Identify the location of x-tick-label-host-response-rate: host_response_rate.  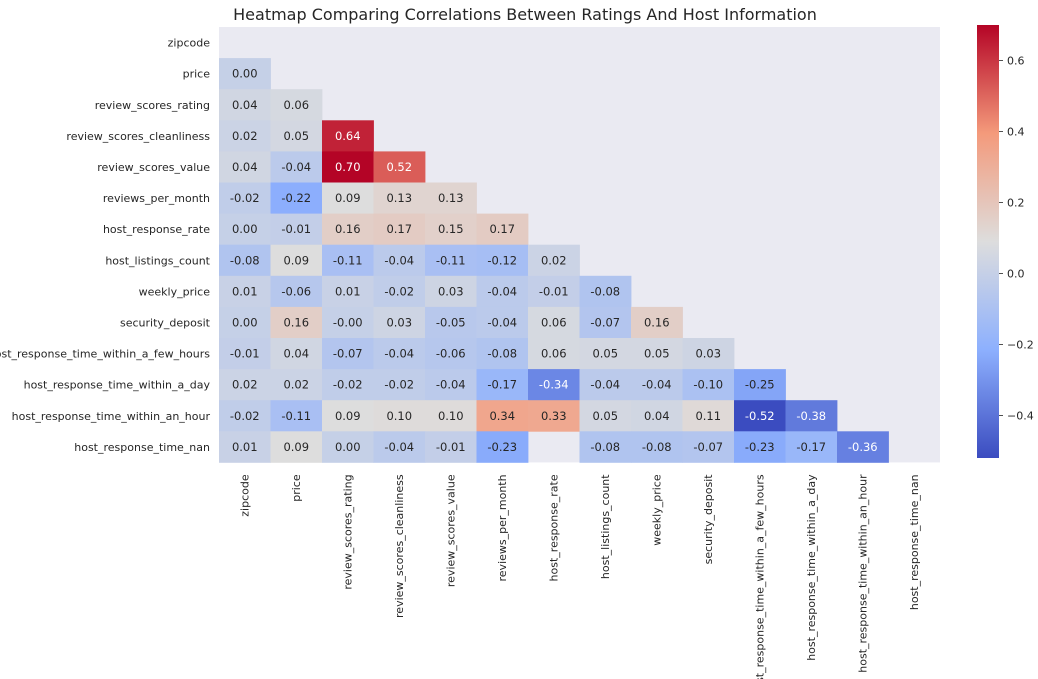
(554, 527).